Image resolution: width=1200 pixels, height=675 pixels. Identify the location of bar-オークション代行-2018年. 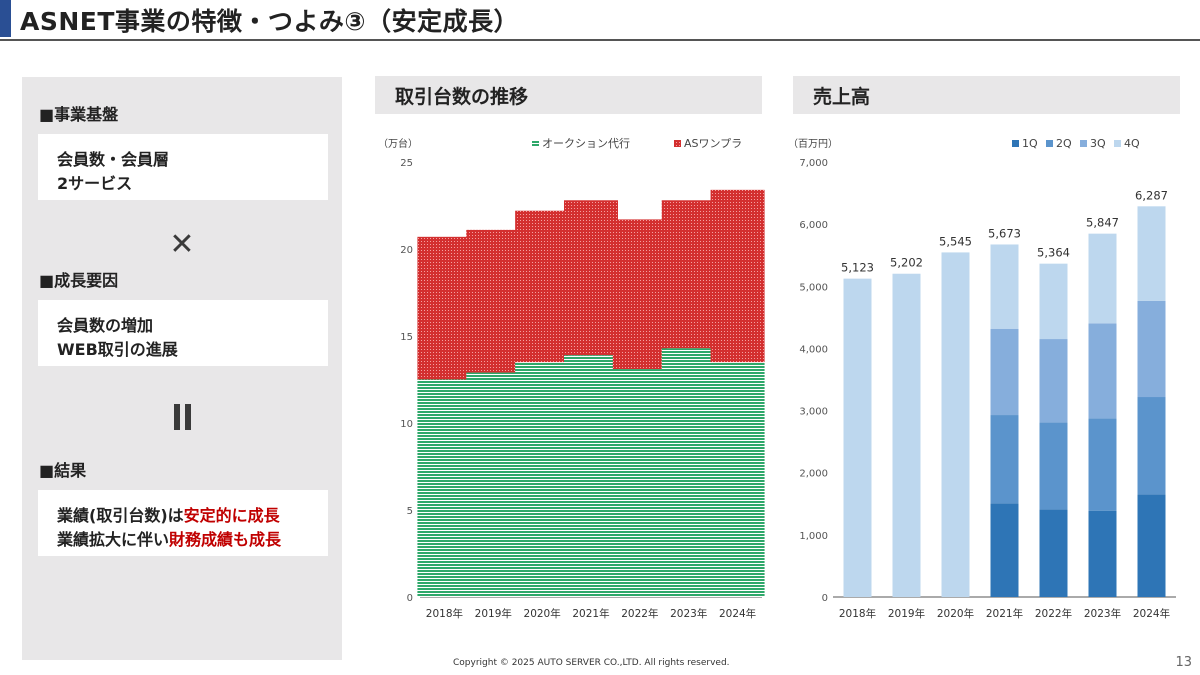
(444, 488).